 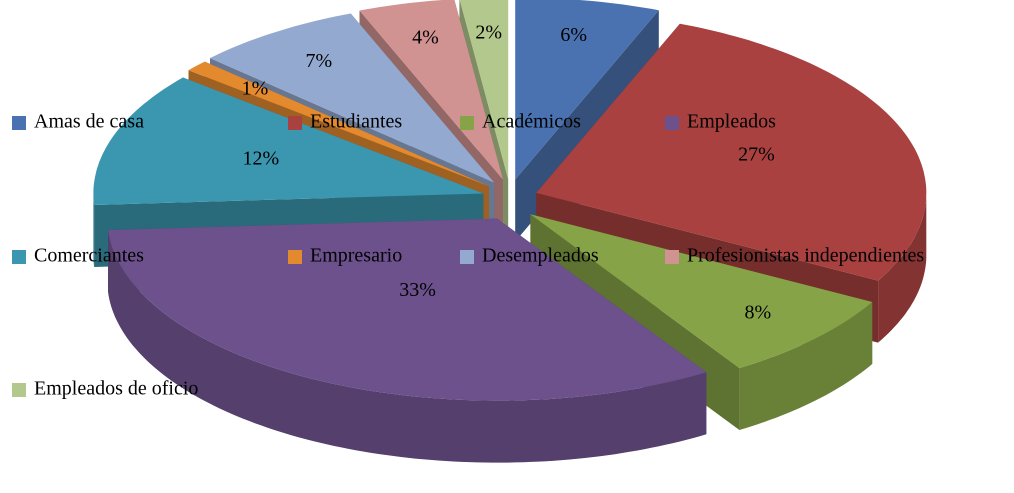 I want to click on data-label: 4%, so click(x=425, y=37).